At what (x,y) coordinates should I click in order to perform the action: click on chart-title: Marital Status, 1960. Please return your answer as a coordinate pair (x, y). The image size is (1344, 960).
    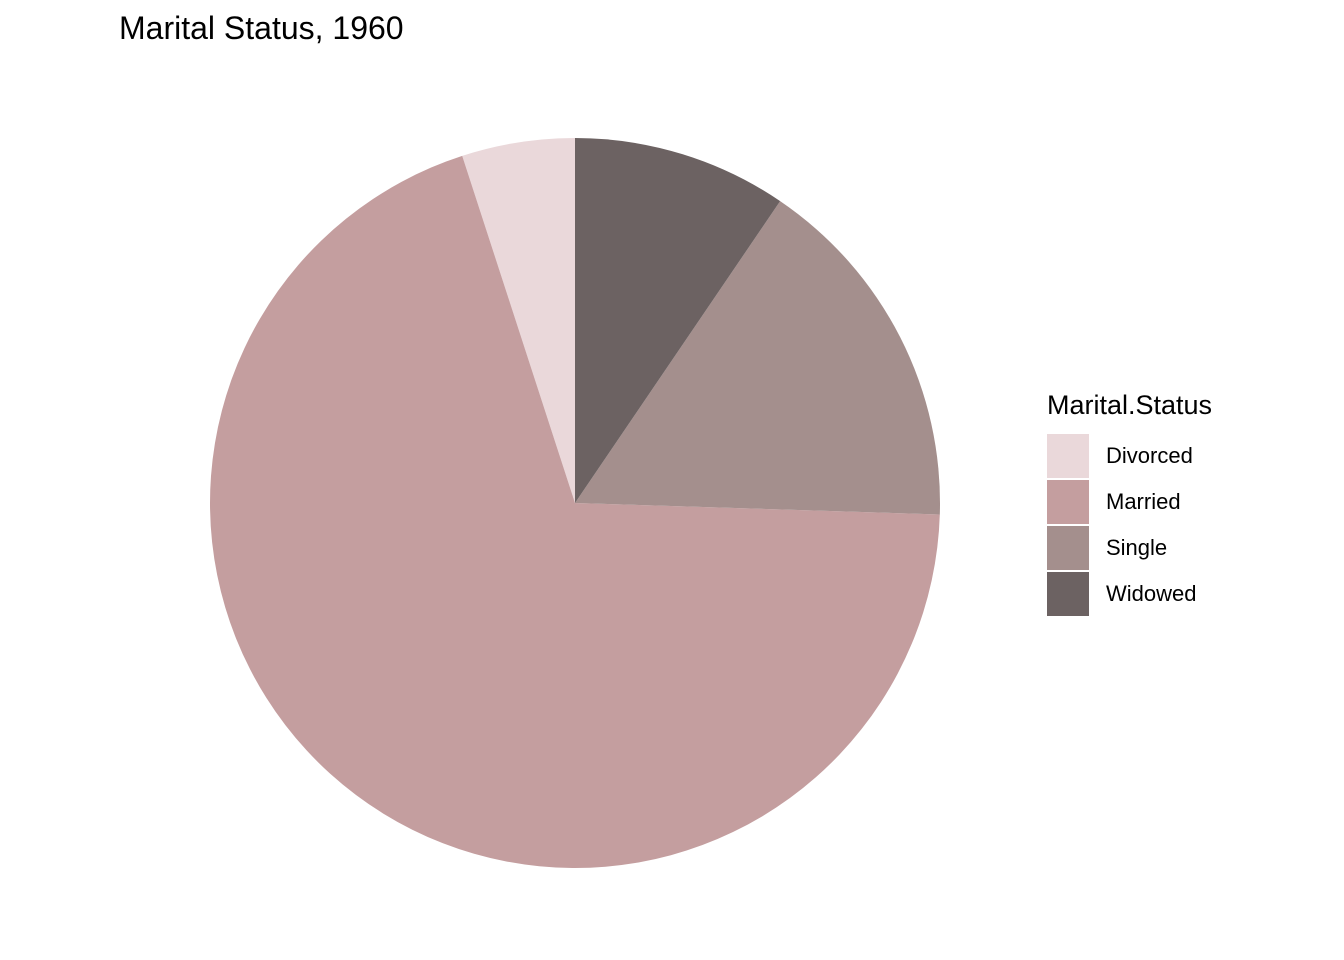
    Looking at the image, I should click on (261, 28).